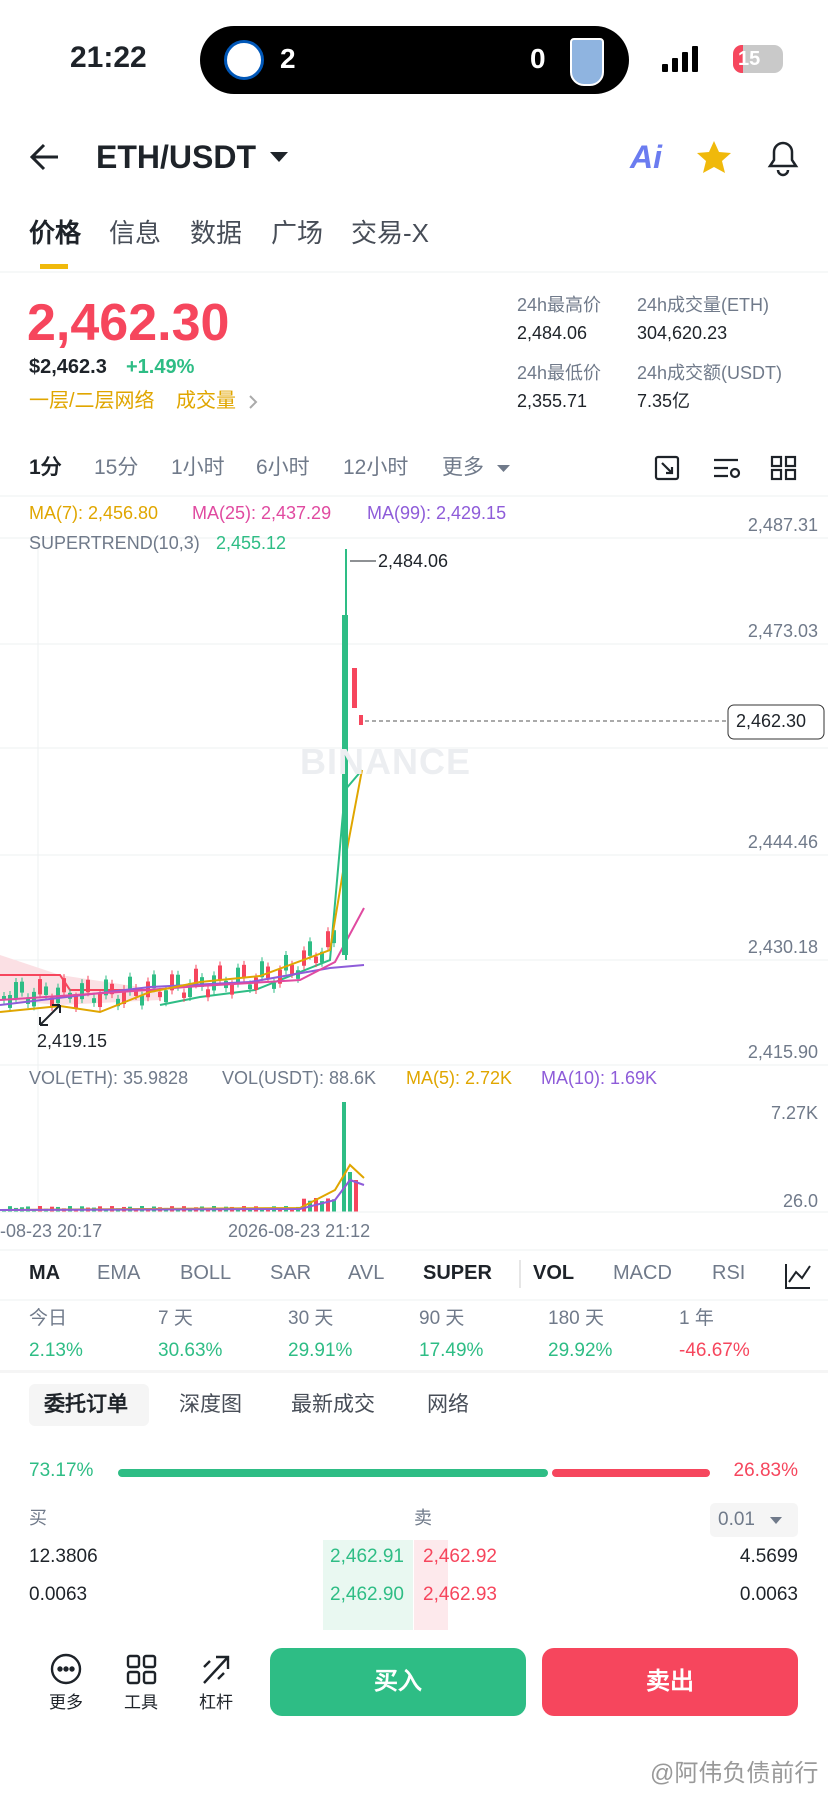 Image resolution: width=828 pixels, height=1800 pixels. What do you see at coordinates (216, 233) in the screenshot?
I see `tab: 数据` at bounding box center [216, 233].